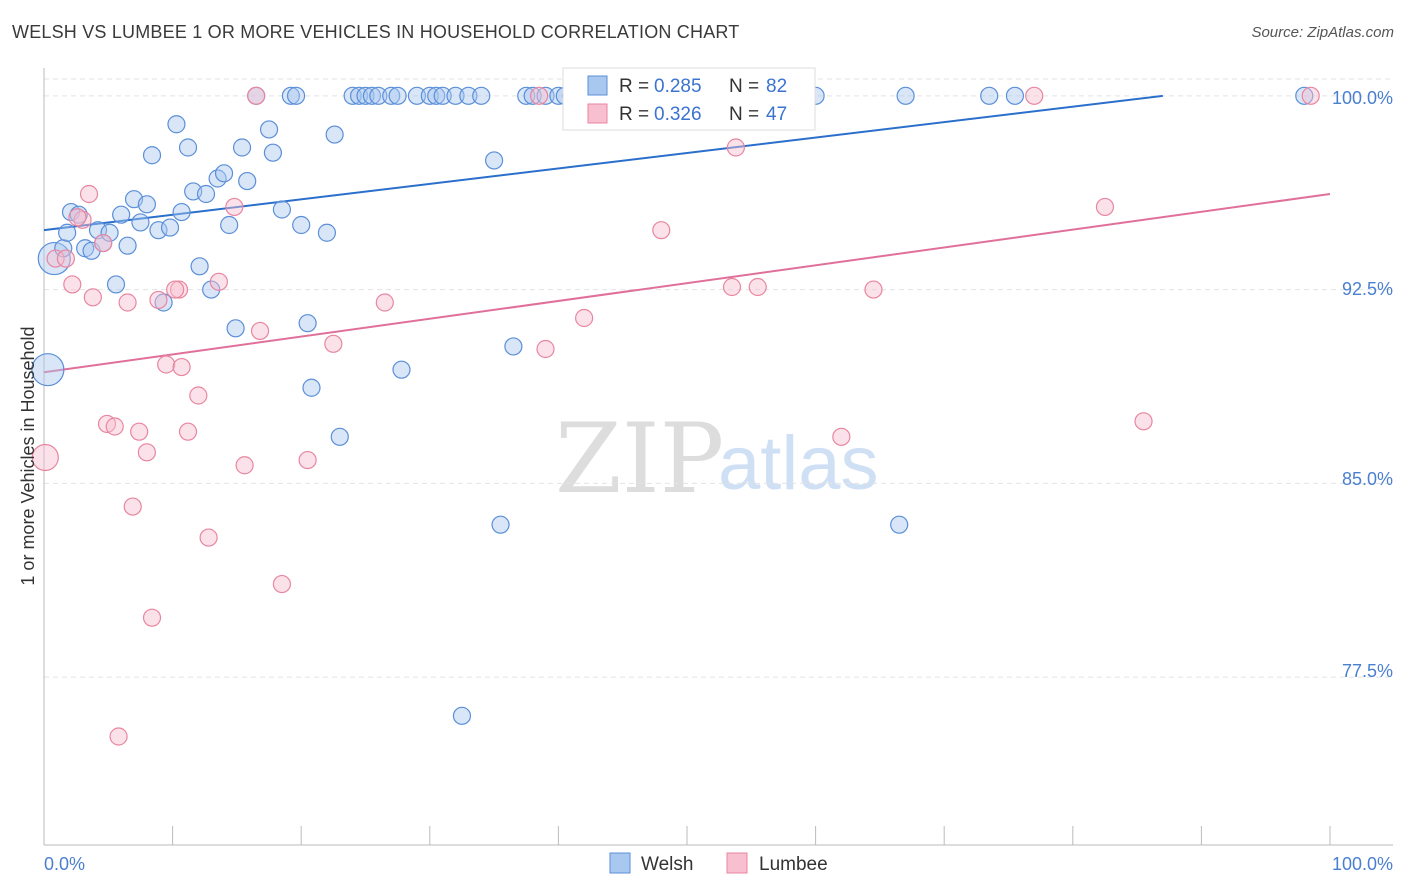  I want to click on series-legend: Welsh Lumbee, so click(718, 863).